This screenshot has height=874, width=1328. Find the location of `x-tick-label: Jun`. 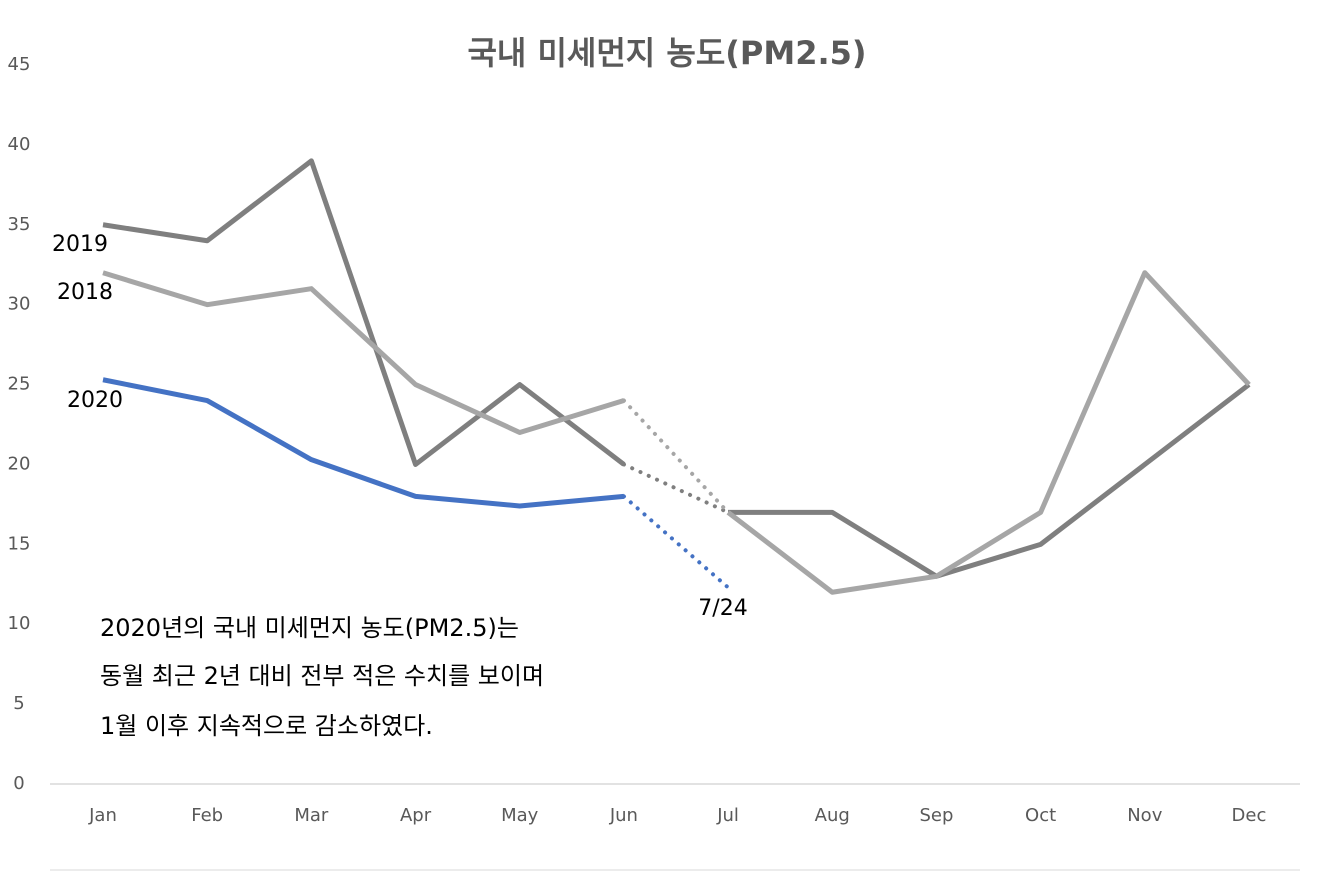

x-tick-label: Jun is located at coordinates (623, 815).